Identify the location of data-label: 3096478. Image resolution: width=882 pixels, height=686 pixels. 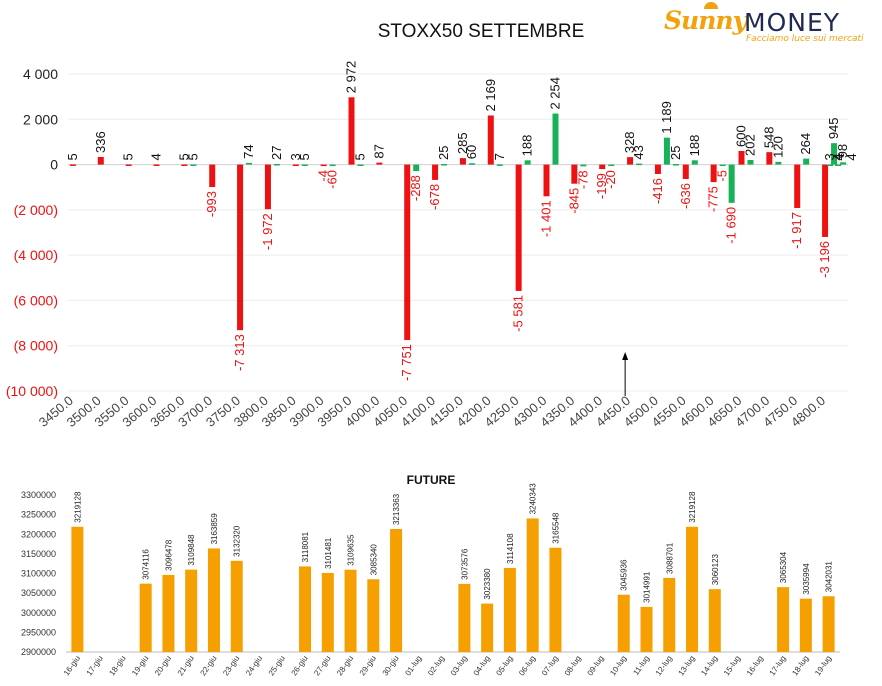
(168, 555).